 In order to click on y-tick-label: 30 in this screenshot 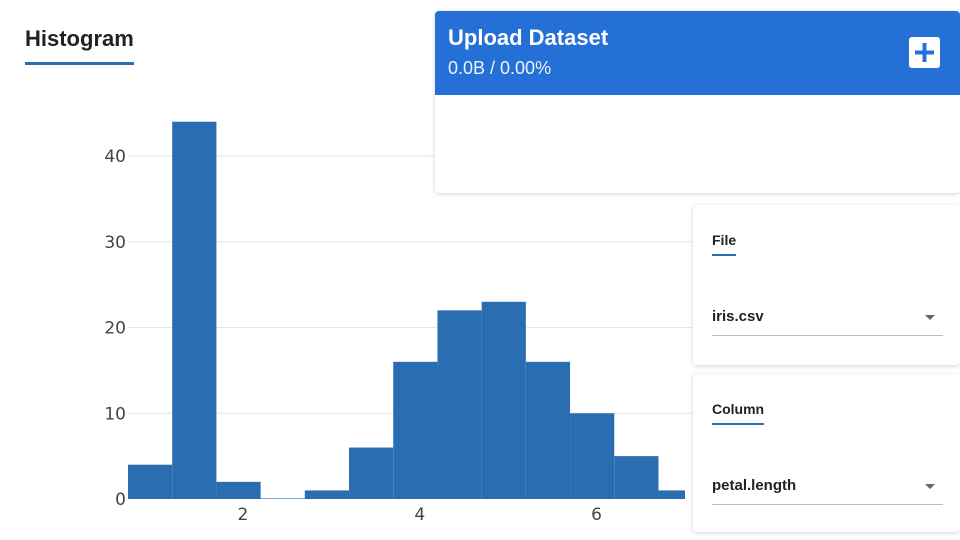, I will do `click(115, 243)`.